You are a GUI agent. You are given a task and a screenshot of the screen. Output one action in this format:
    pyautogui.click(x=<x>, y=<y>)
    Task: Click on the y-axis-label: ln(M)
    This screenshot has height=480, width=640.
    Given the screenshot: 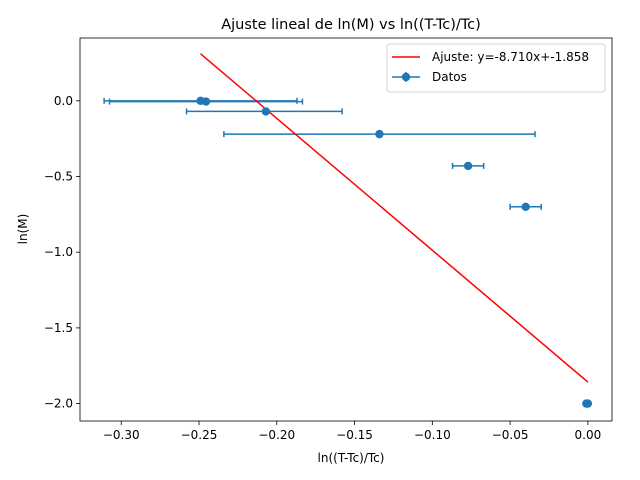 What is the action you would take?
    pyautogui.click(x=23, y=229)
    